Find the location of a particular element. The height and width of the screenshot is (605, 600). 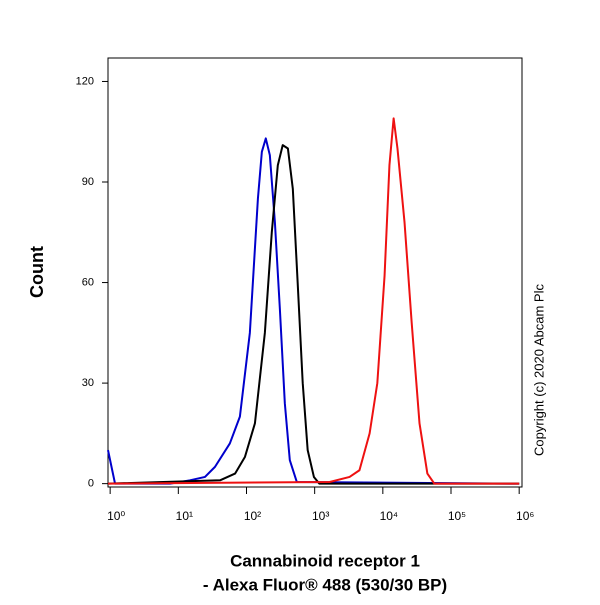

y-tick-label: 60 is located at coordinates (88, 282).